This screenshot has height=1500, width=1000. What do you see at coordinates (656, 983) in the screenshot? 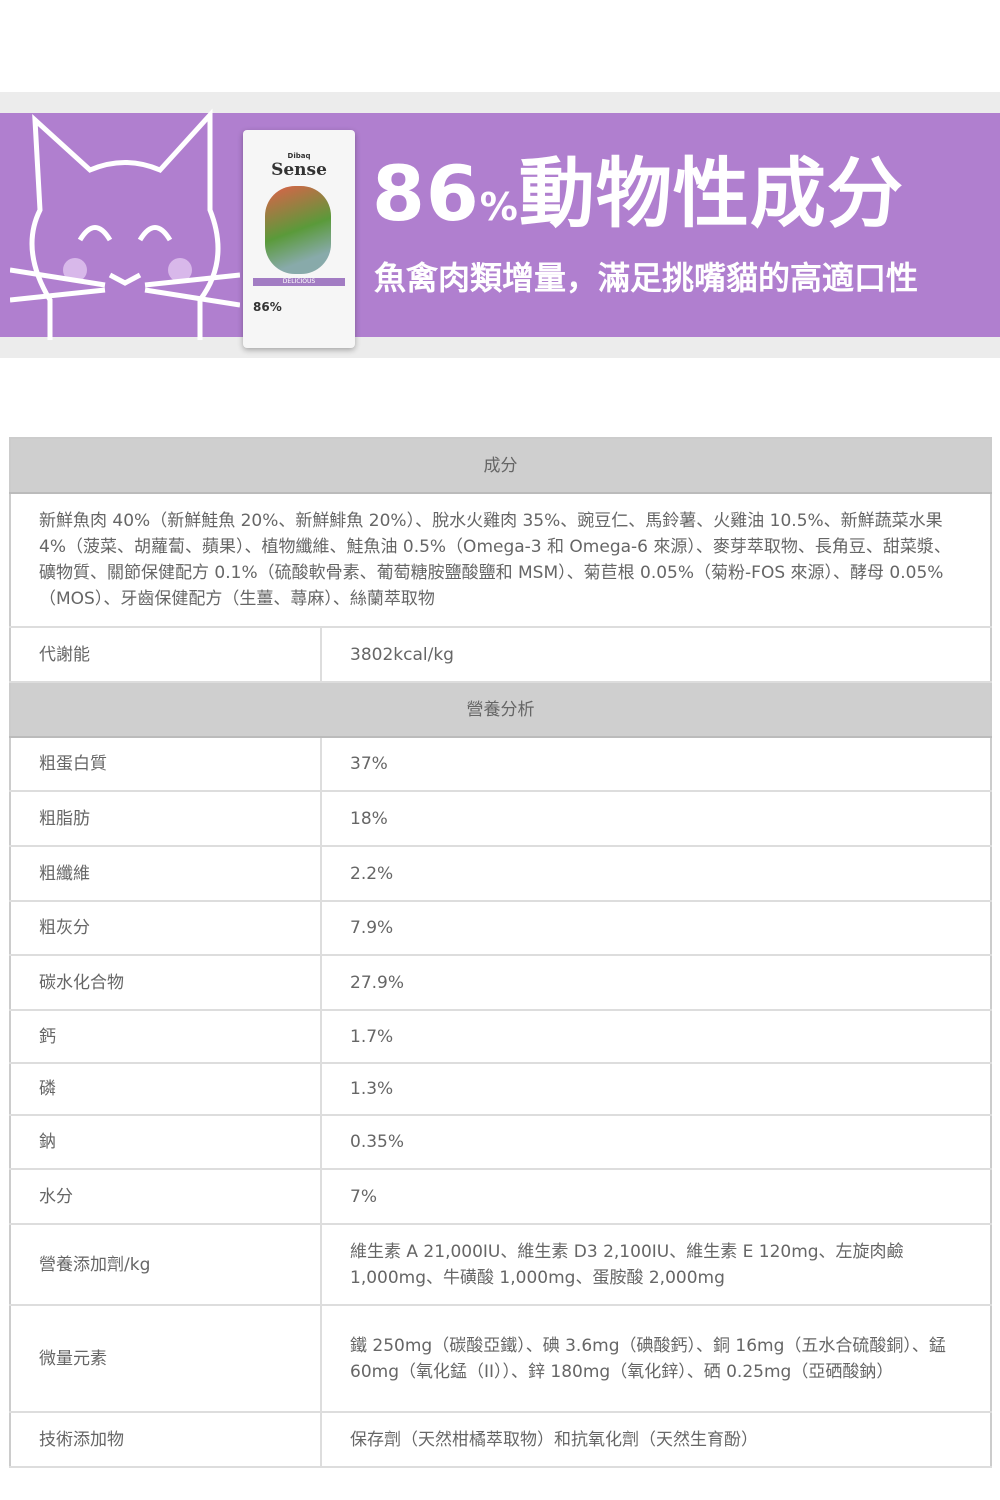
I see `row-value: 27.9%` at bounding box center [656, 983].